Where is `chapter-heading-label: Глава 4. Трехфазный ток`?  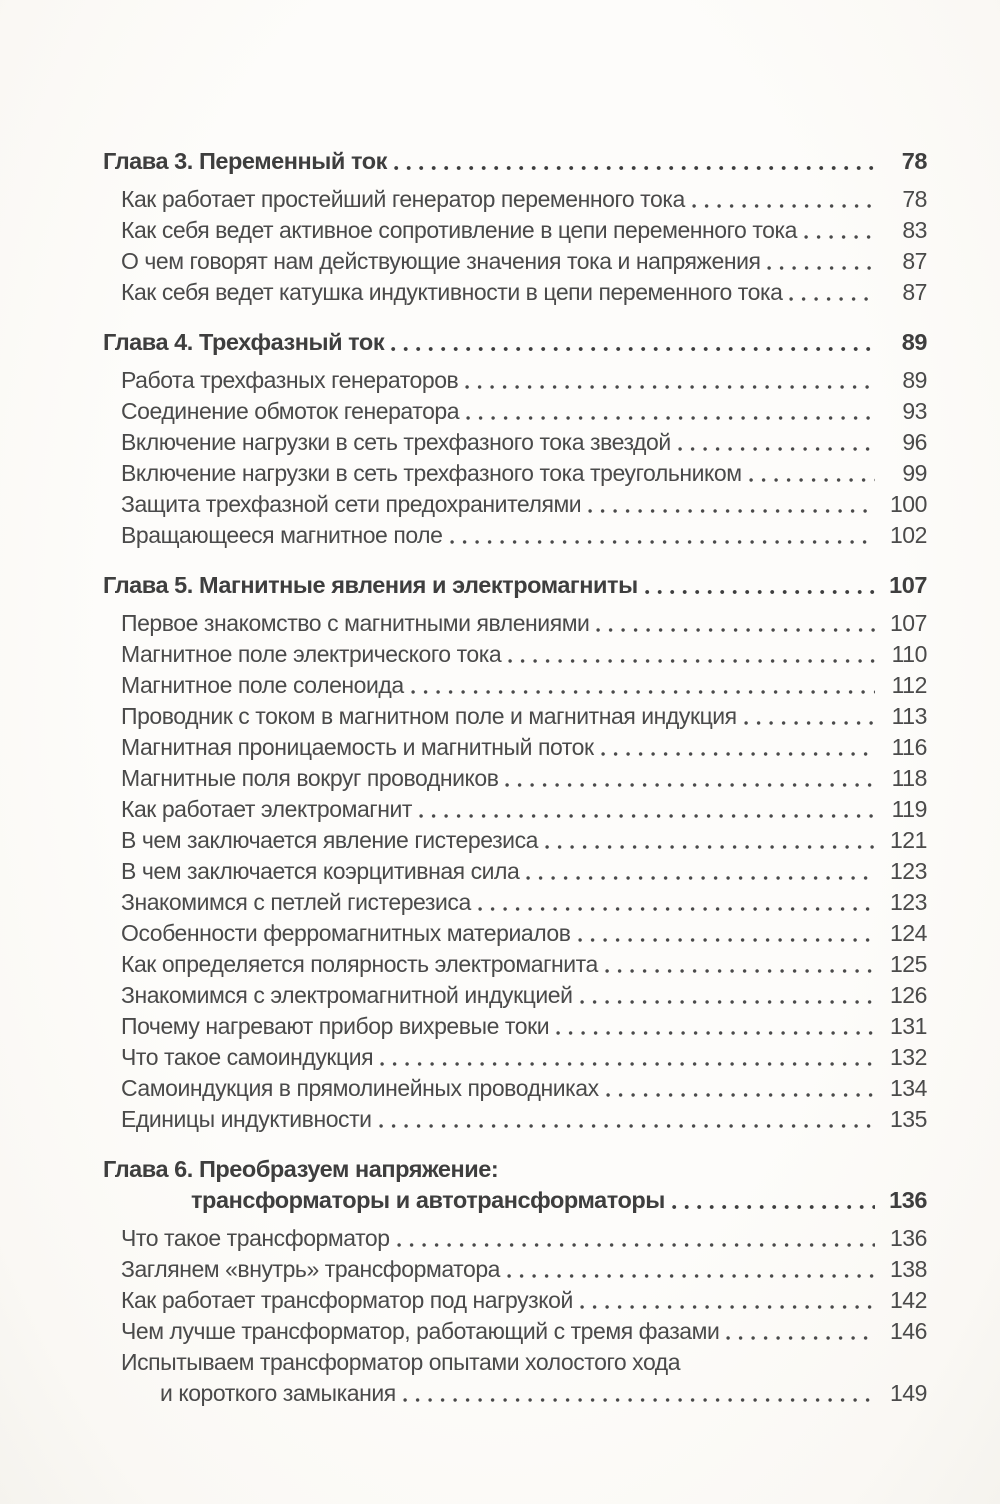
chapter-heading-label: Глава 4. Трехфазный ток is located at coordinates (244, 342).